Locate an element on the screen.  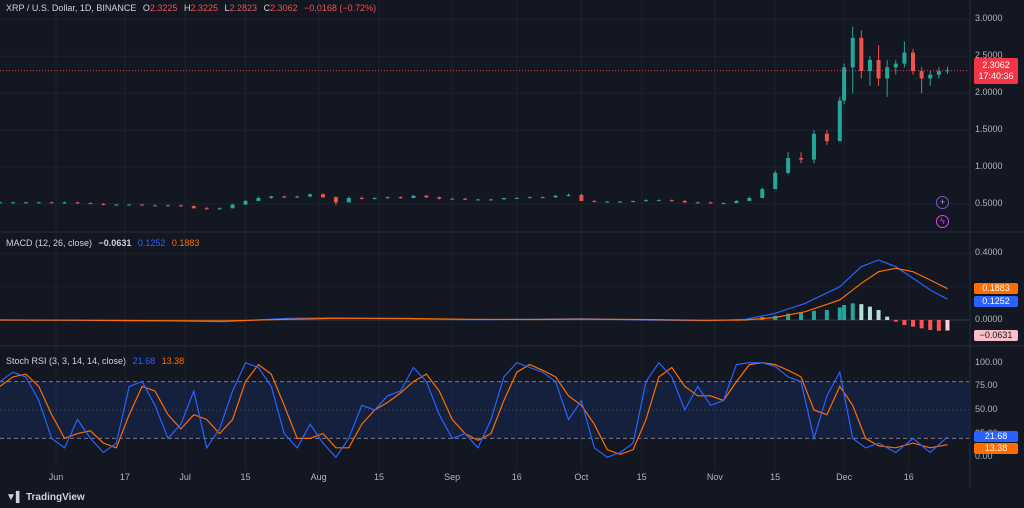
close-label: C is located at coordinates (267, 8).